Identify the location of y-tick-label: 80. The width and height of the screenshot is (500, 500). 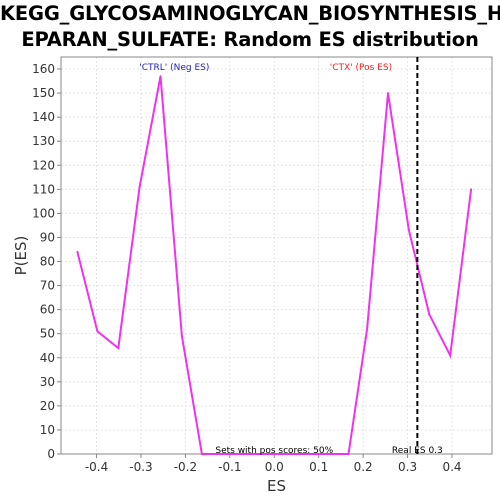
(47, 262).